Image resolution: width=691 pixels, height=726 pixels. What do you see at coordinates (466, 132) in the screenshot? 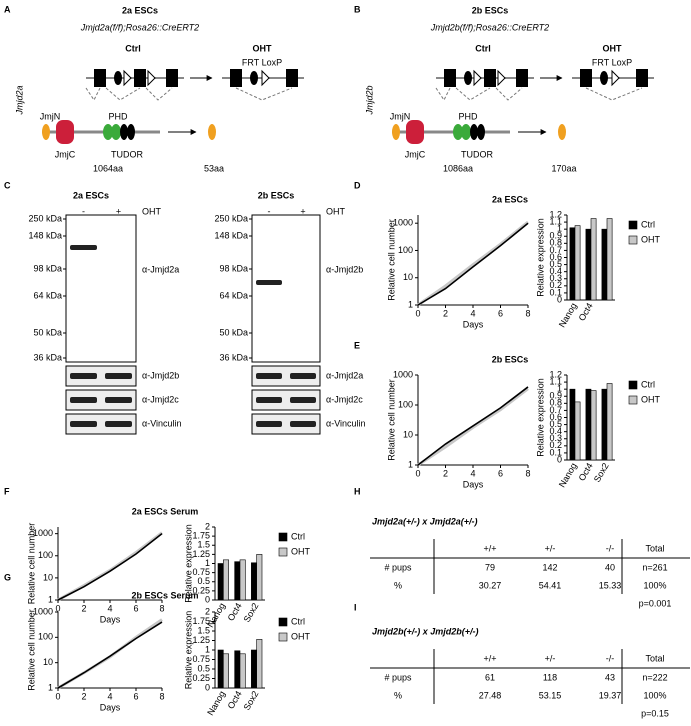
I see `domain-phd` at bounding box center [466, 132].